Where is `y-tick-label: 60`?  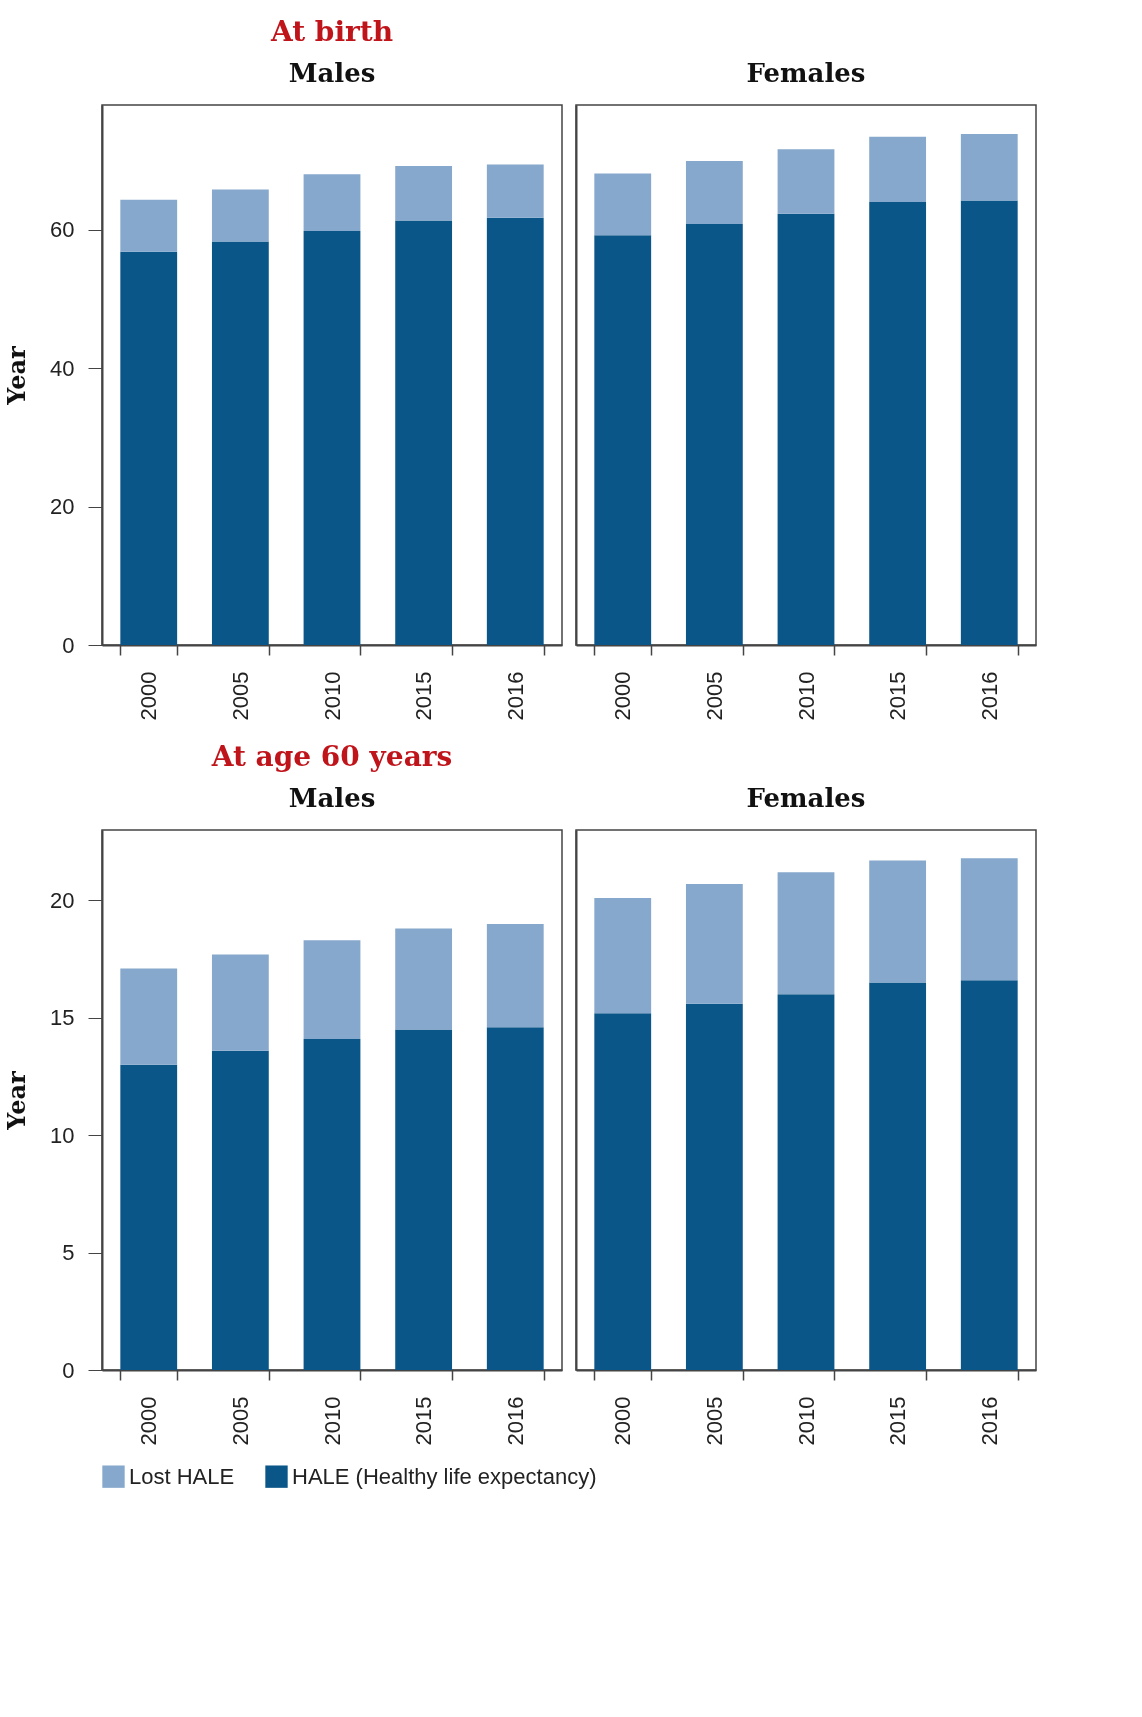
y-tick-label: 60 is located at coordinates (62, 230).